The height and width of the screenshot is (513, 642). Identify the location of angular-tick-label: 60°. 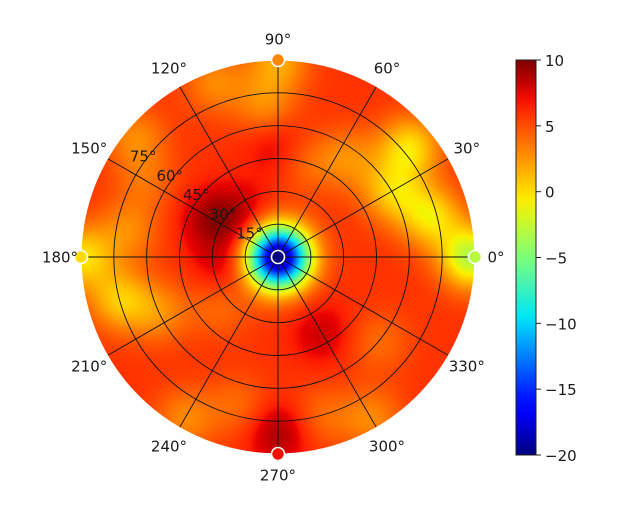
(387, 69).